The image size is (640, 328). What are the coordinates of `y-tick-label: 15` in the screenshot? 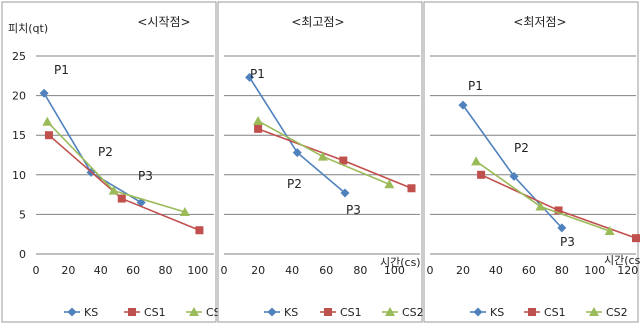 It's located at (19, 135).